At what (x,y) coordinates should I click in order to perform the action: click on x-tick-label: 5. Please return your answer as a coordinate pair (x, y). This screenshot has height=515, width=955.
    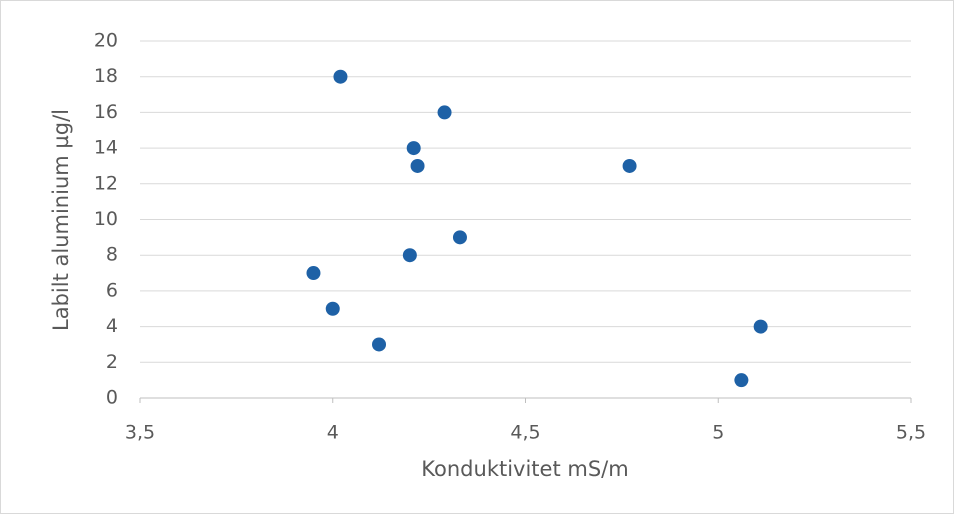
    Looking at the image, I should click on (718, 433).